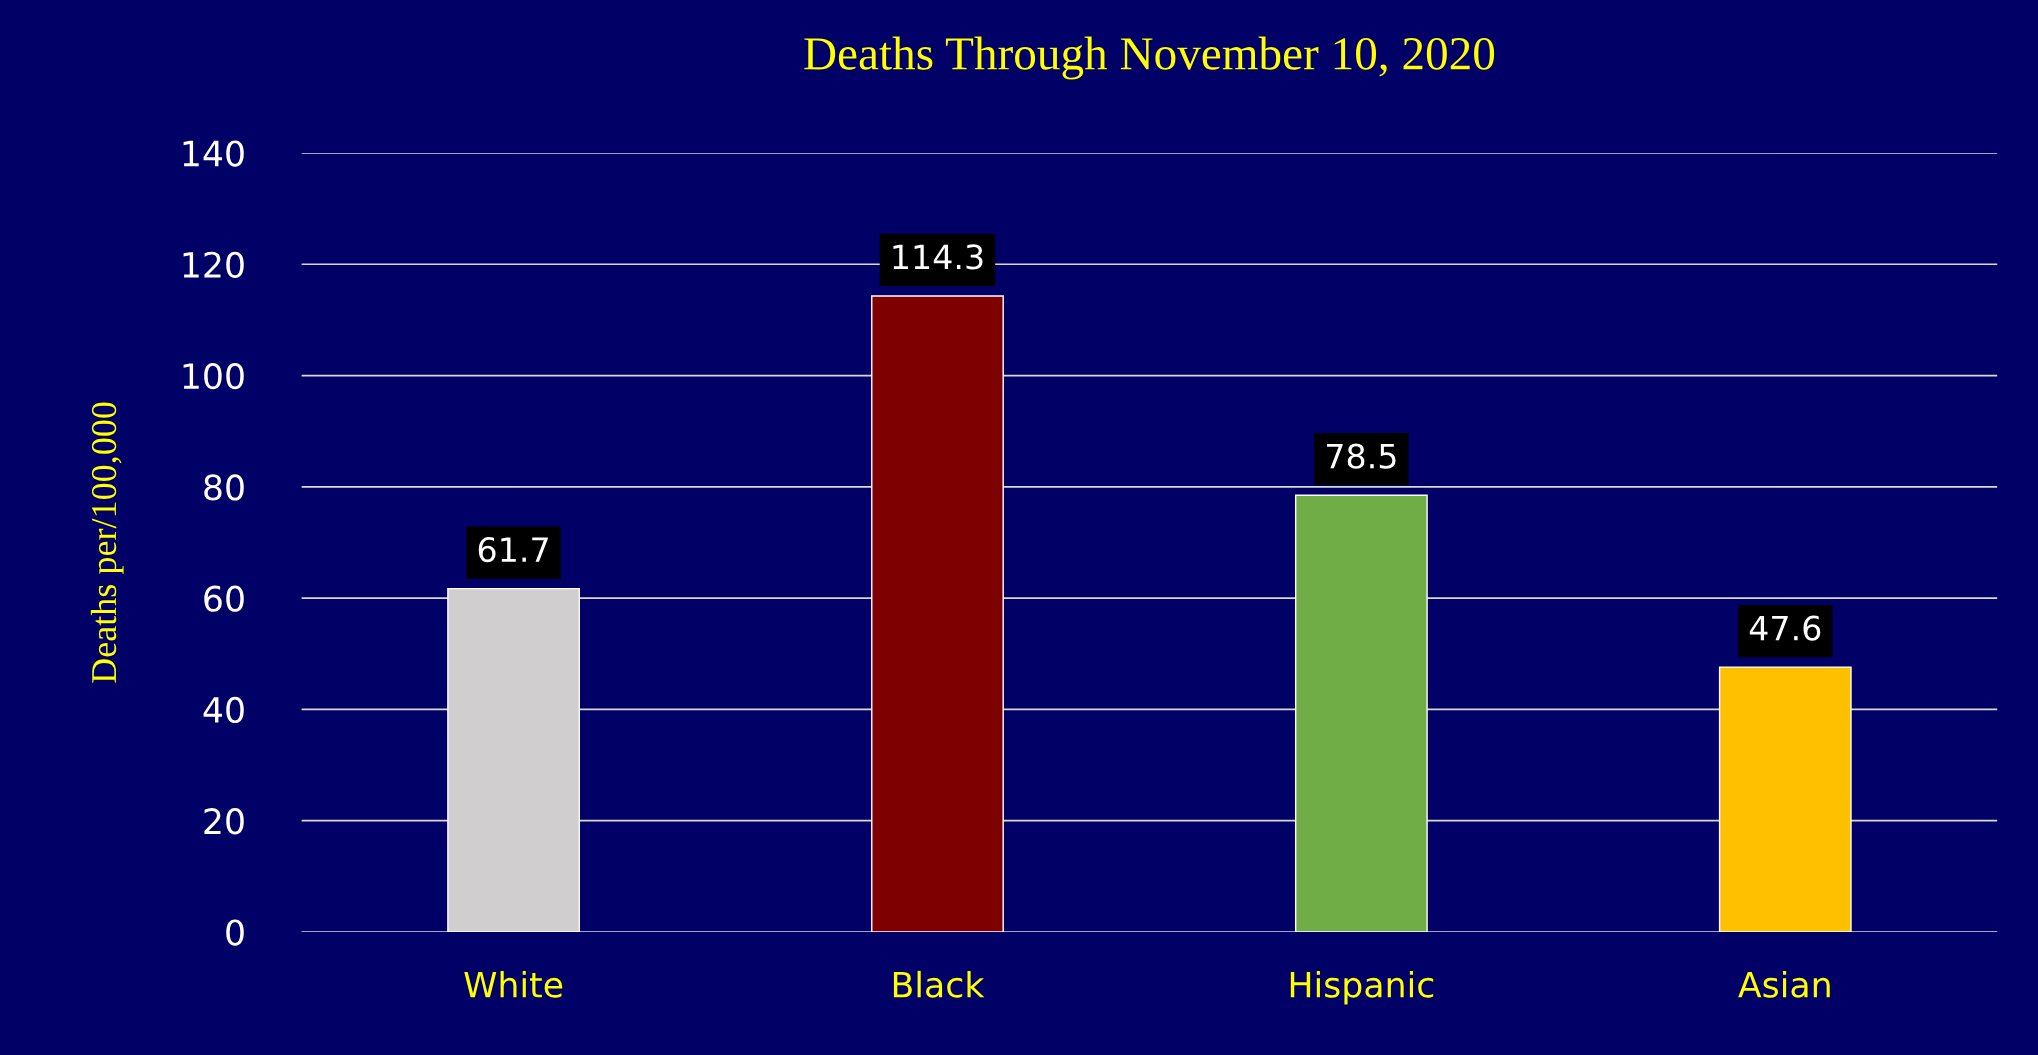 This screenshot has height=1055, width=2038. What do you see at coordinates (513, 984) in the screenshot?
I see `x-tick-label: White` at bounding box center [513, 984].